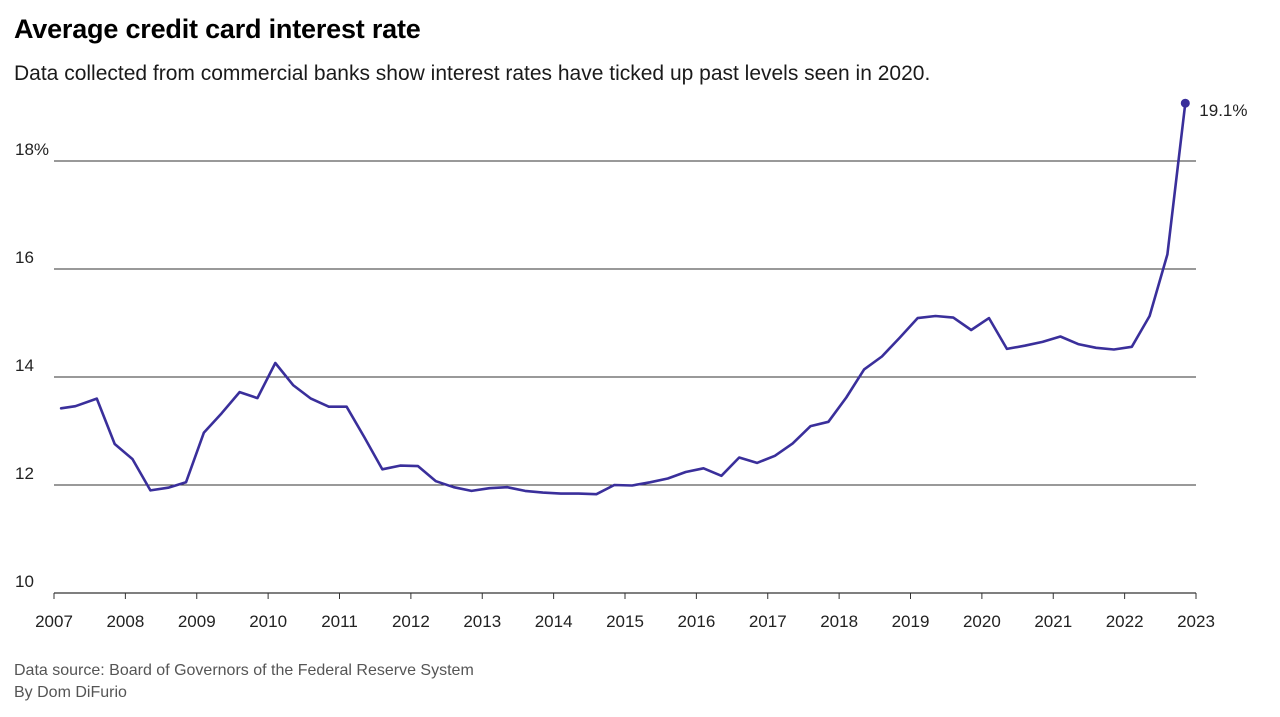 The width and height of the screenshot is (1280, 717). What do you see at coordinates (1125, 621) in the screenshot?
I see `x-tick-label-2022: 2022` at bounding box center [1125, 621].